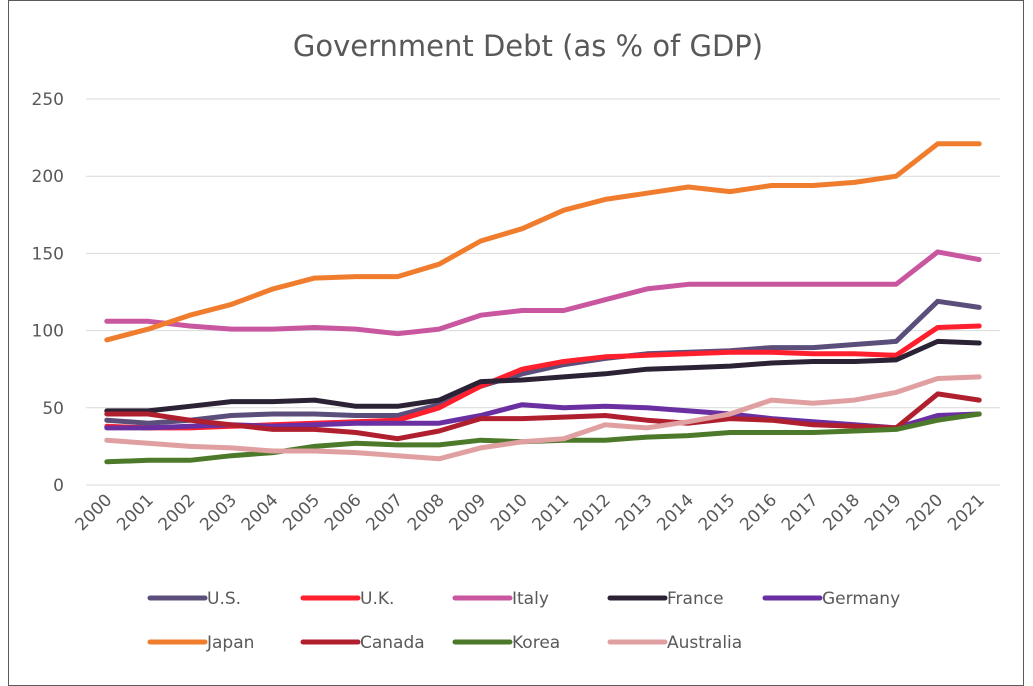 This screenshot has height=686, width=1033. What do you see at coordinates (426, 512) in the screenshot?
I see `x-tick-label: 2008` at bounding box center [426, 512].